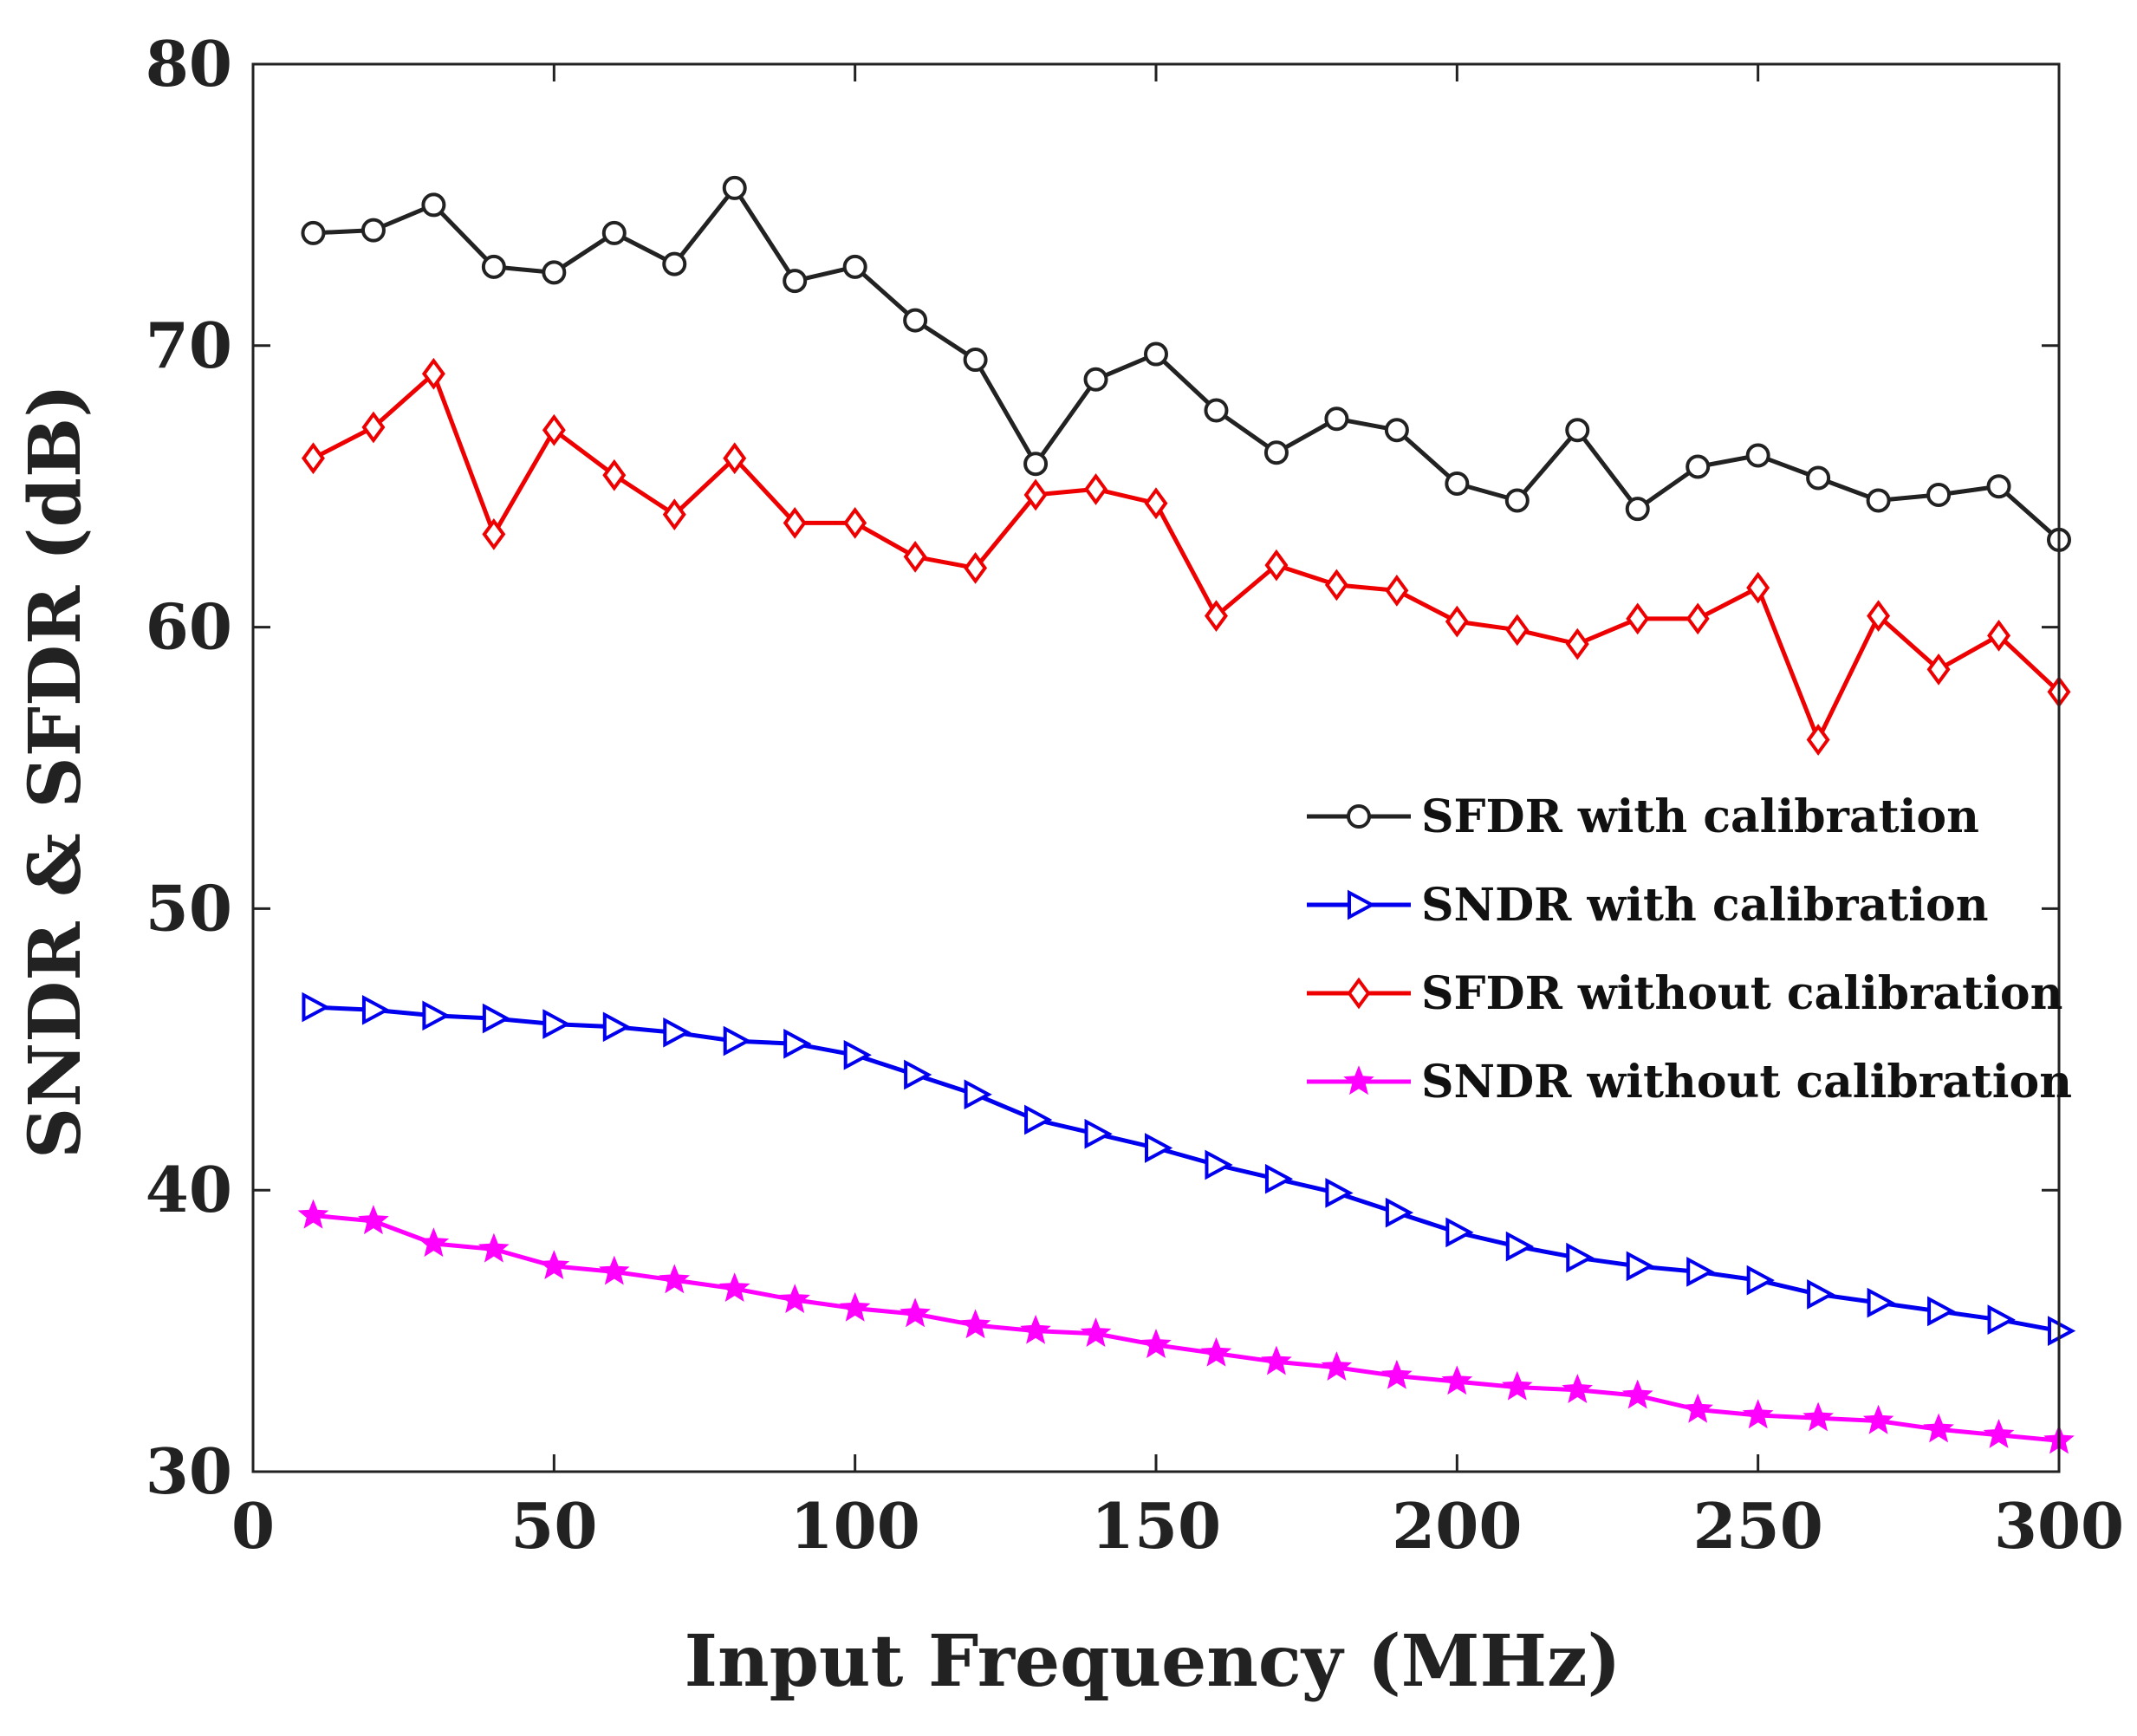 Image resolution: width=2137 pixels, height=1736 pixels. Describe the element at coordinates (1684, 994) in the screenshot. I see `legend-item: SFDR without calibration` at that location.